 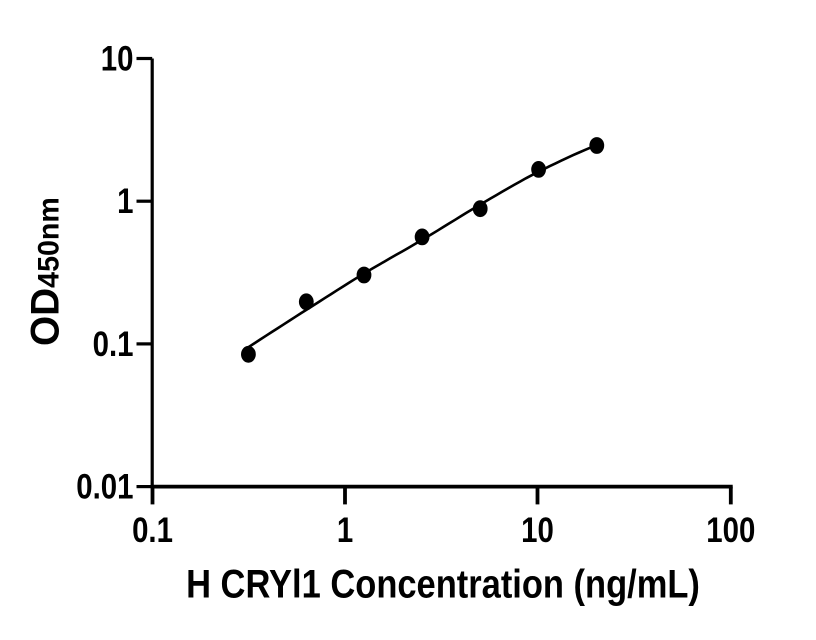 I want to click on svg-text: 0.01, so click(x=104, y=486).